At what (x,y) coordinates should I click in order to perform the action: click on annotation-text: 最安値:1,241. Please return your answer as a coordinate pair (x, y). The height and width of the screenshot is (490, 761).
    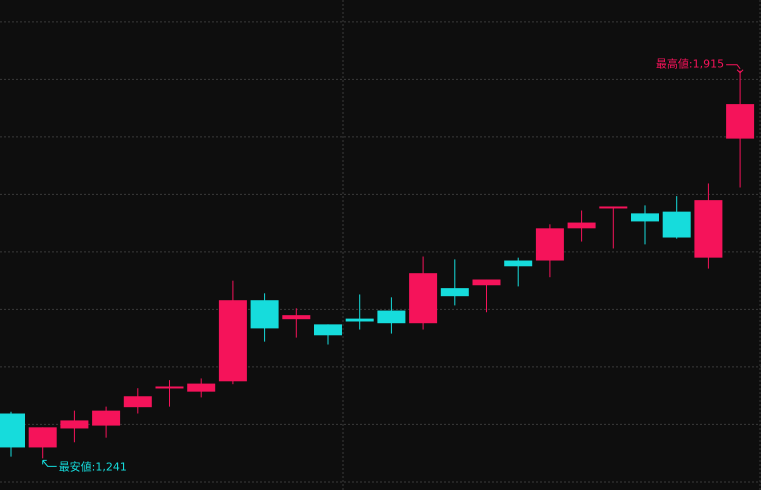
    Looking at the image, I should click on (93, 466).